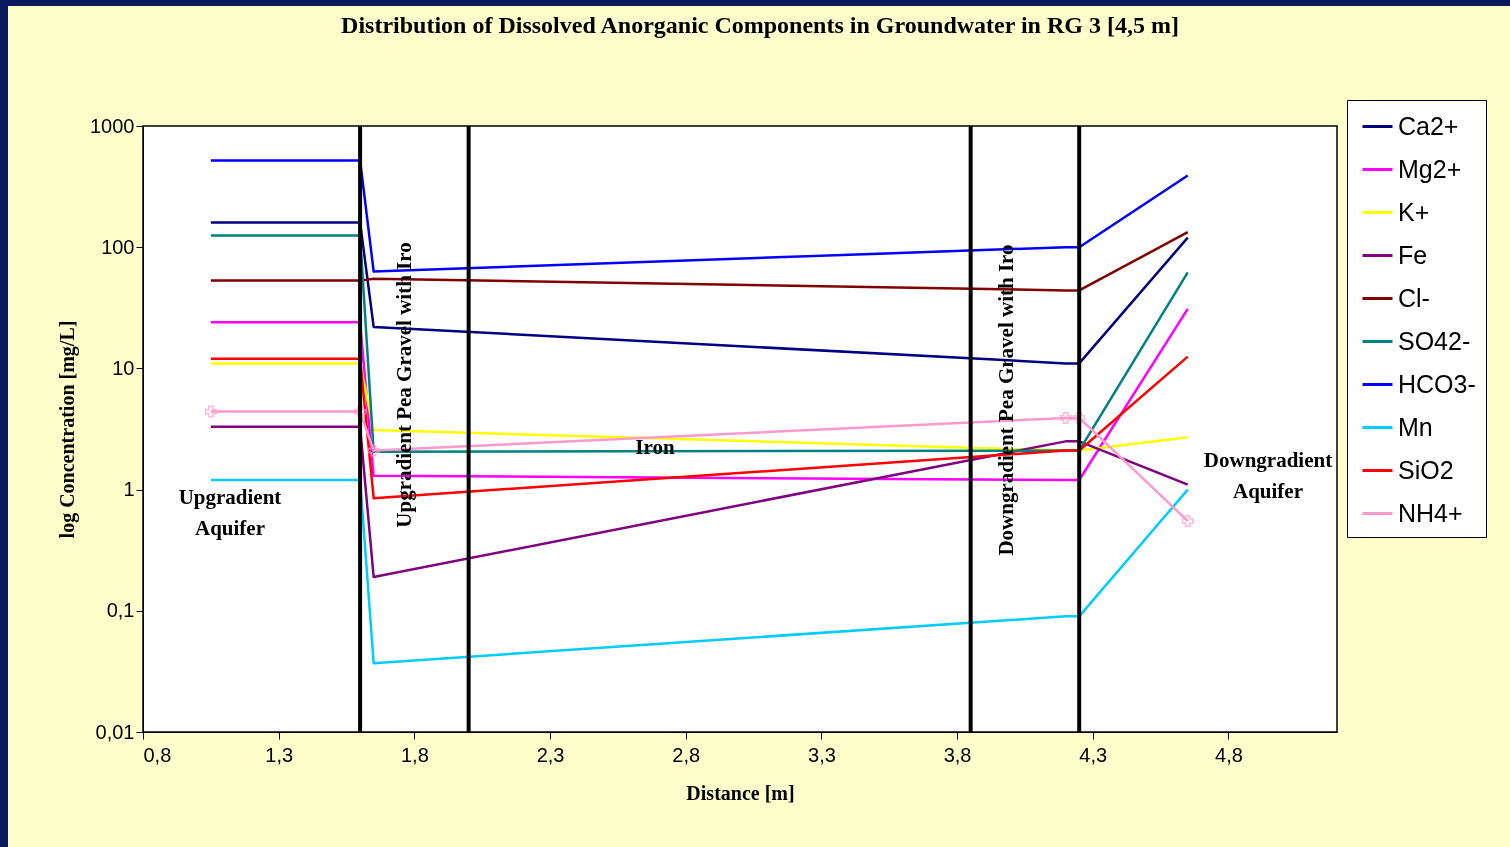 Image resolution: width=1510 pixels, height=847 pixels. Describe the element at coordinates (686, 754) in the screenshot. I see `x-tick-label: 2,8` at that location.